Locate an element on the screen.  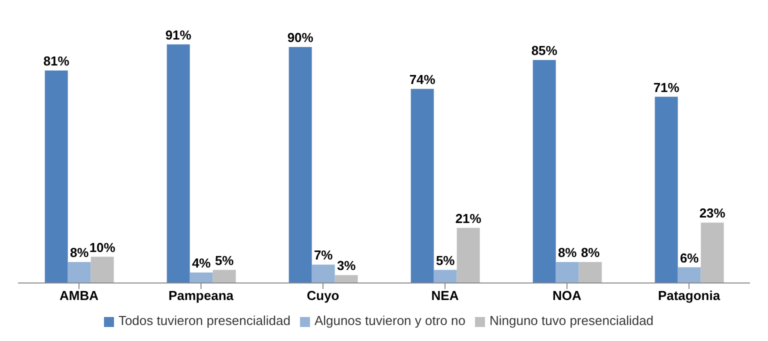
data-label: 23% is located at coordinates (712, 213).